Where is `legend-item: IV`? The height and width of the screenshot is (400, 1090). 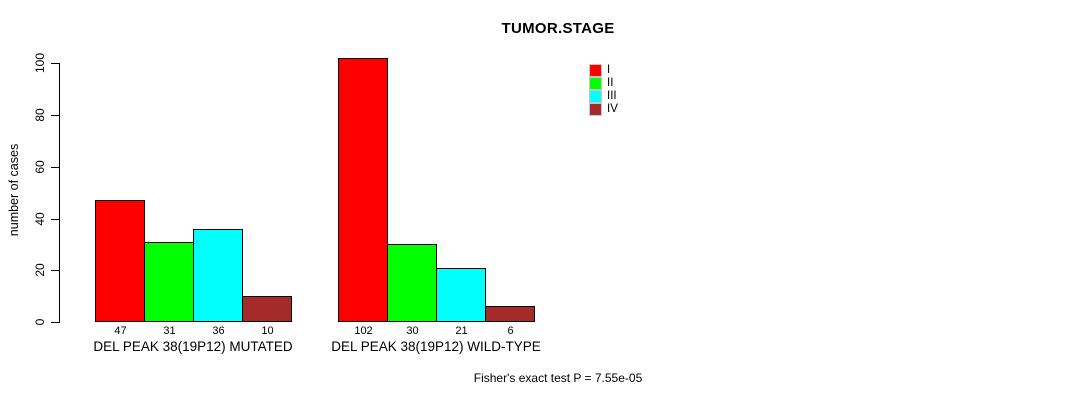 legend-item: IV is located at coordinates (603, 109).